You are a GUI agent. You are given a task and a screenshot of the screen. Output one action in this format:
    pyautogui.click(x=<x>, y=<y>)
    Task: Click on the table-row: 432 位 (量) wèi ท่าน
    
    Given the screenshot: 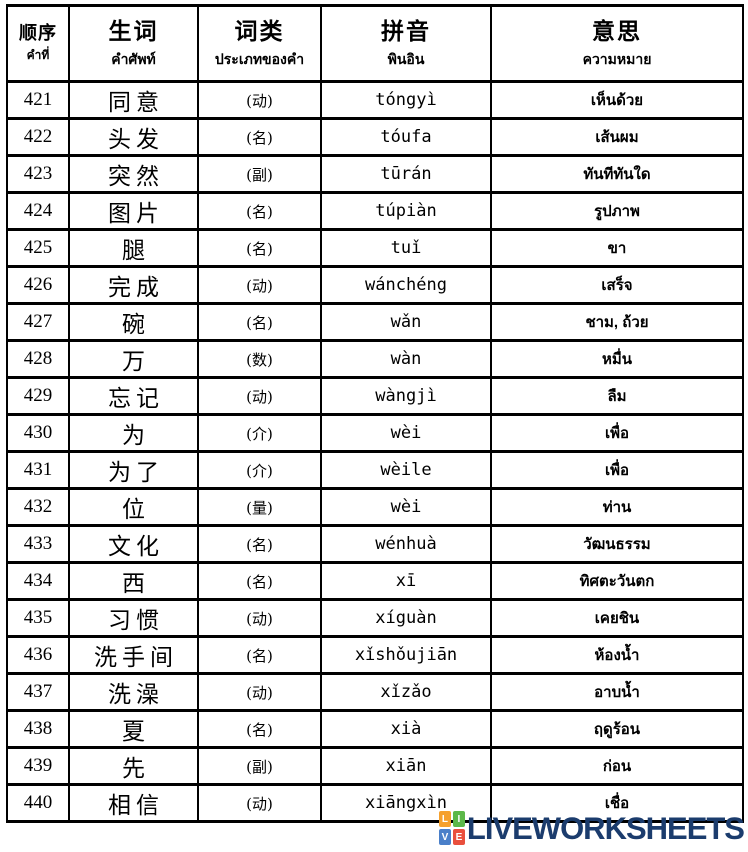 What is the action you would take?
    pyautogui.click(x=375, y=507)
    